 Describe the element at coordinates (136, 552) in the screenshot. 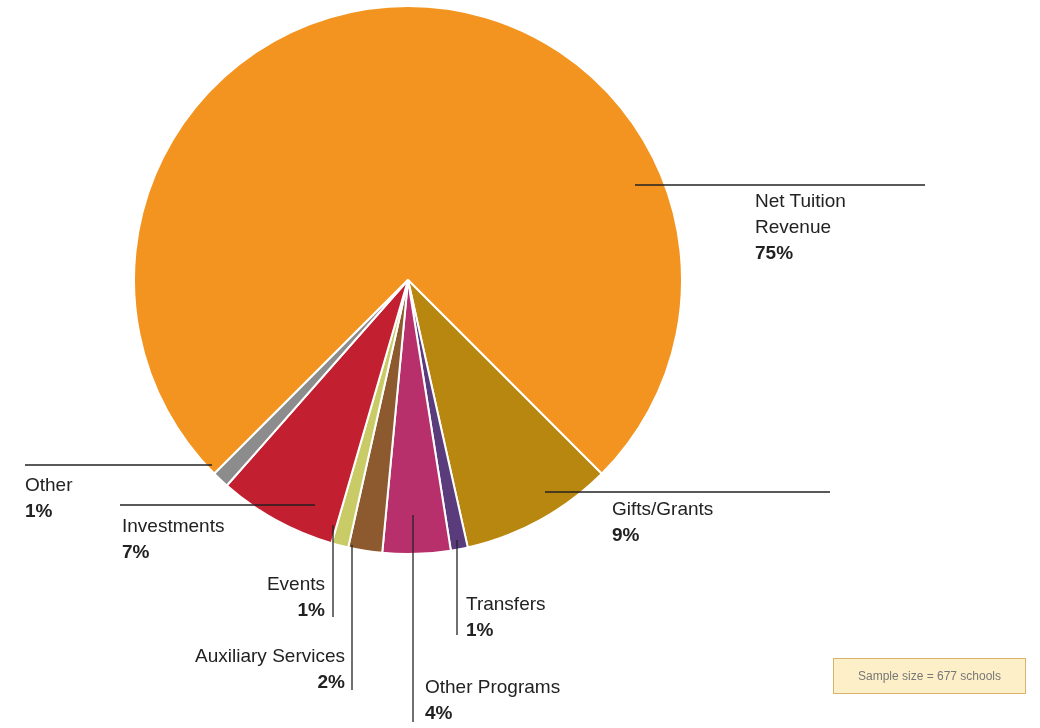

I see `data-label: 7%` at that location.